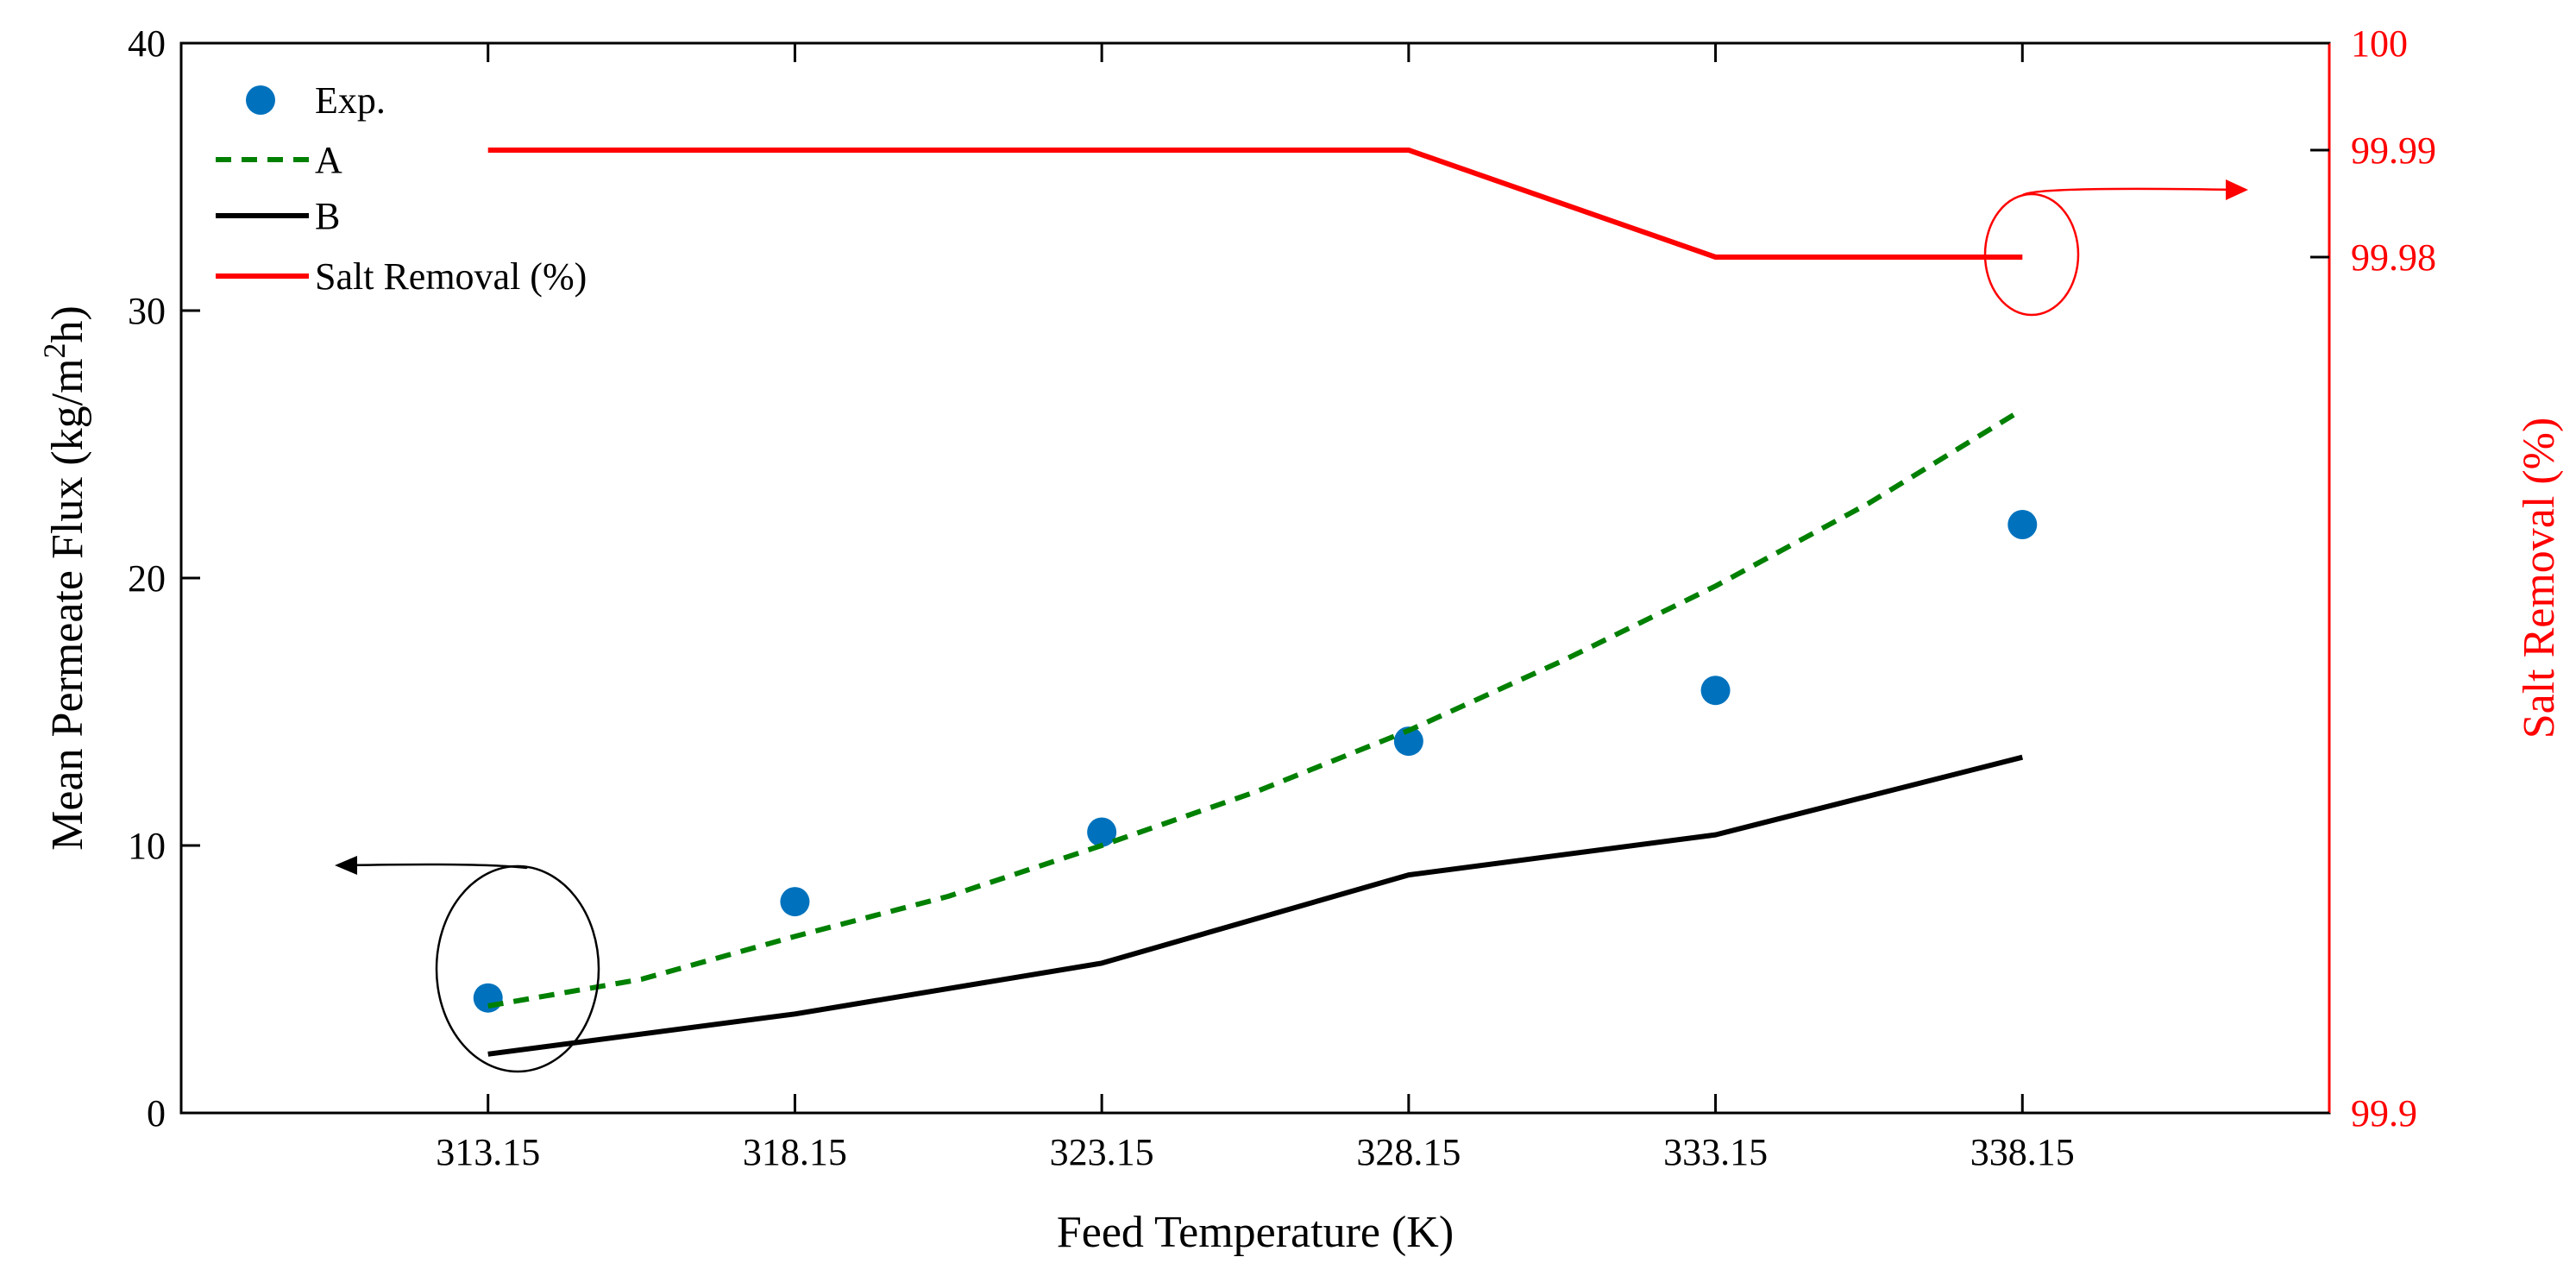 This screenshot has height=1276, width=2576. What do you see at coordinates (451, 276) in the screenshot?
I see `legend-salt-label: Salt Removal (%)` at bounding box center [451, 276].